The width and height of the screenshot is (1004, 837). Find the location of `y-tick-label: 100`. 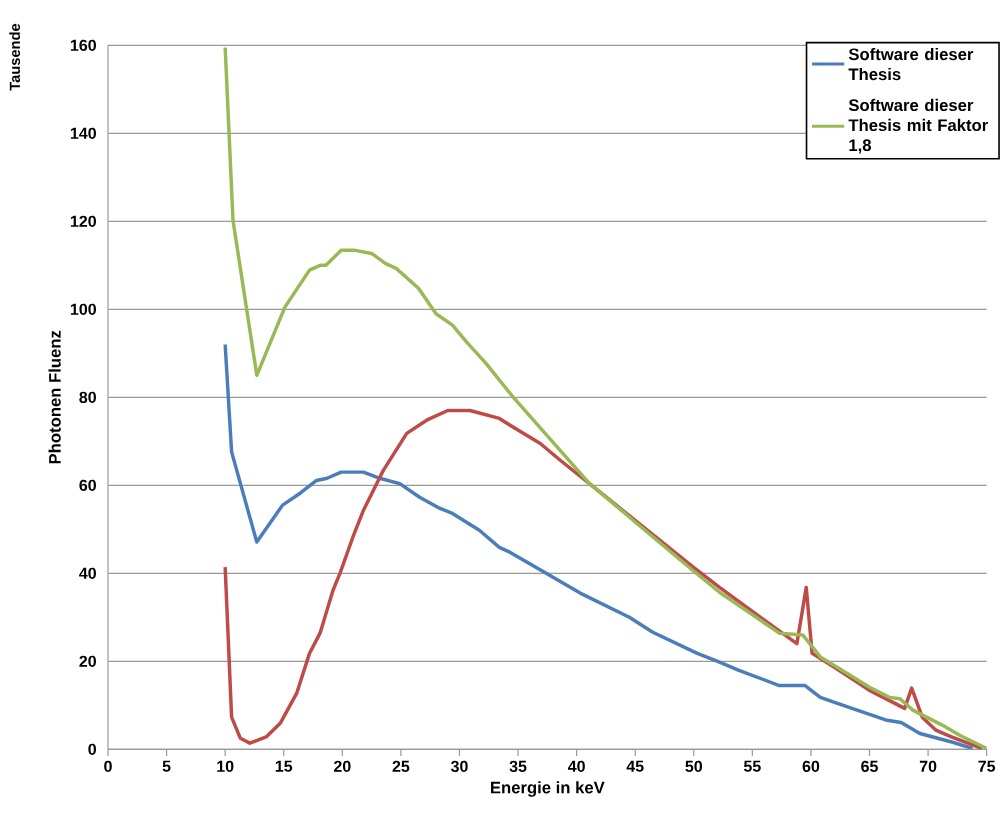

y-tick-label: 100 is located at coordinates (83, 309).